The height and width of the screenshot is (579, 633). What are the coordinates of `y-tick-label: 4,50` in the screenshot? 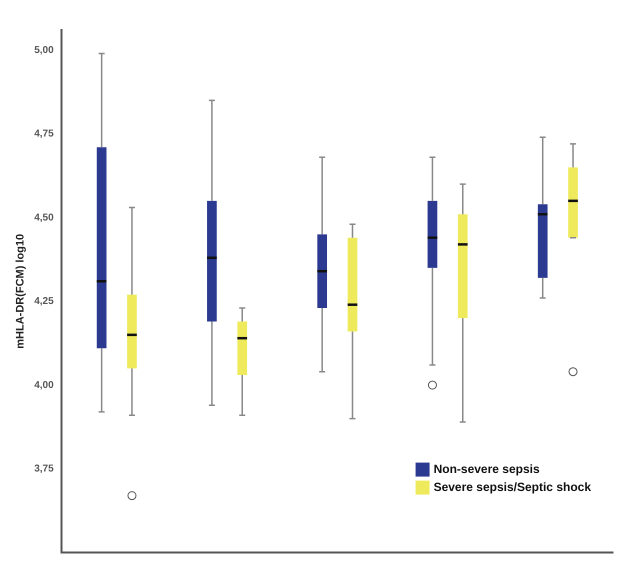 It's located at (44, 218).